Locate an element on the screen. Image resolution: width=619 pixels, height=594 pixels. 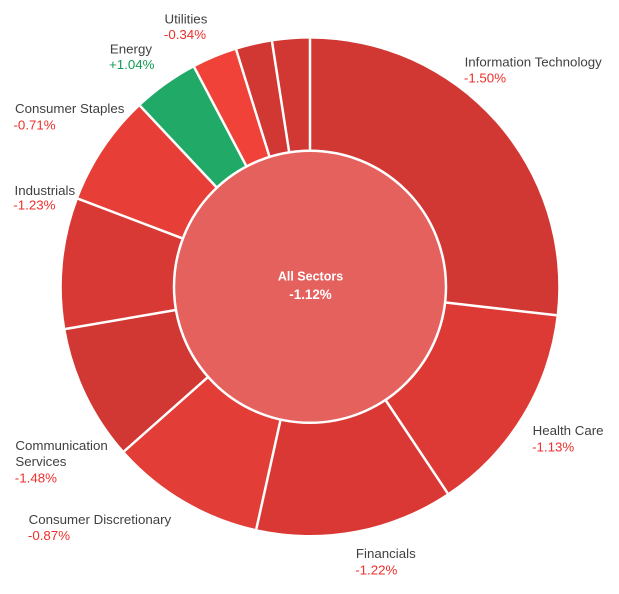
svg-text: Energy is located at coordinates (131, 48).